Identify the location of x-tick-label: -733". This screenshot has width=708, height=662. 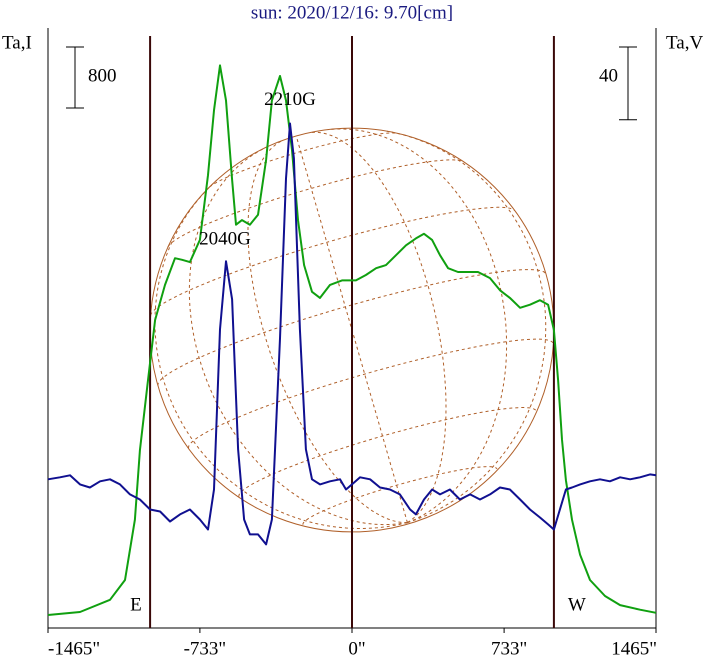
(205, 648).